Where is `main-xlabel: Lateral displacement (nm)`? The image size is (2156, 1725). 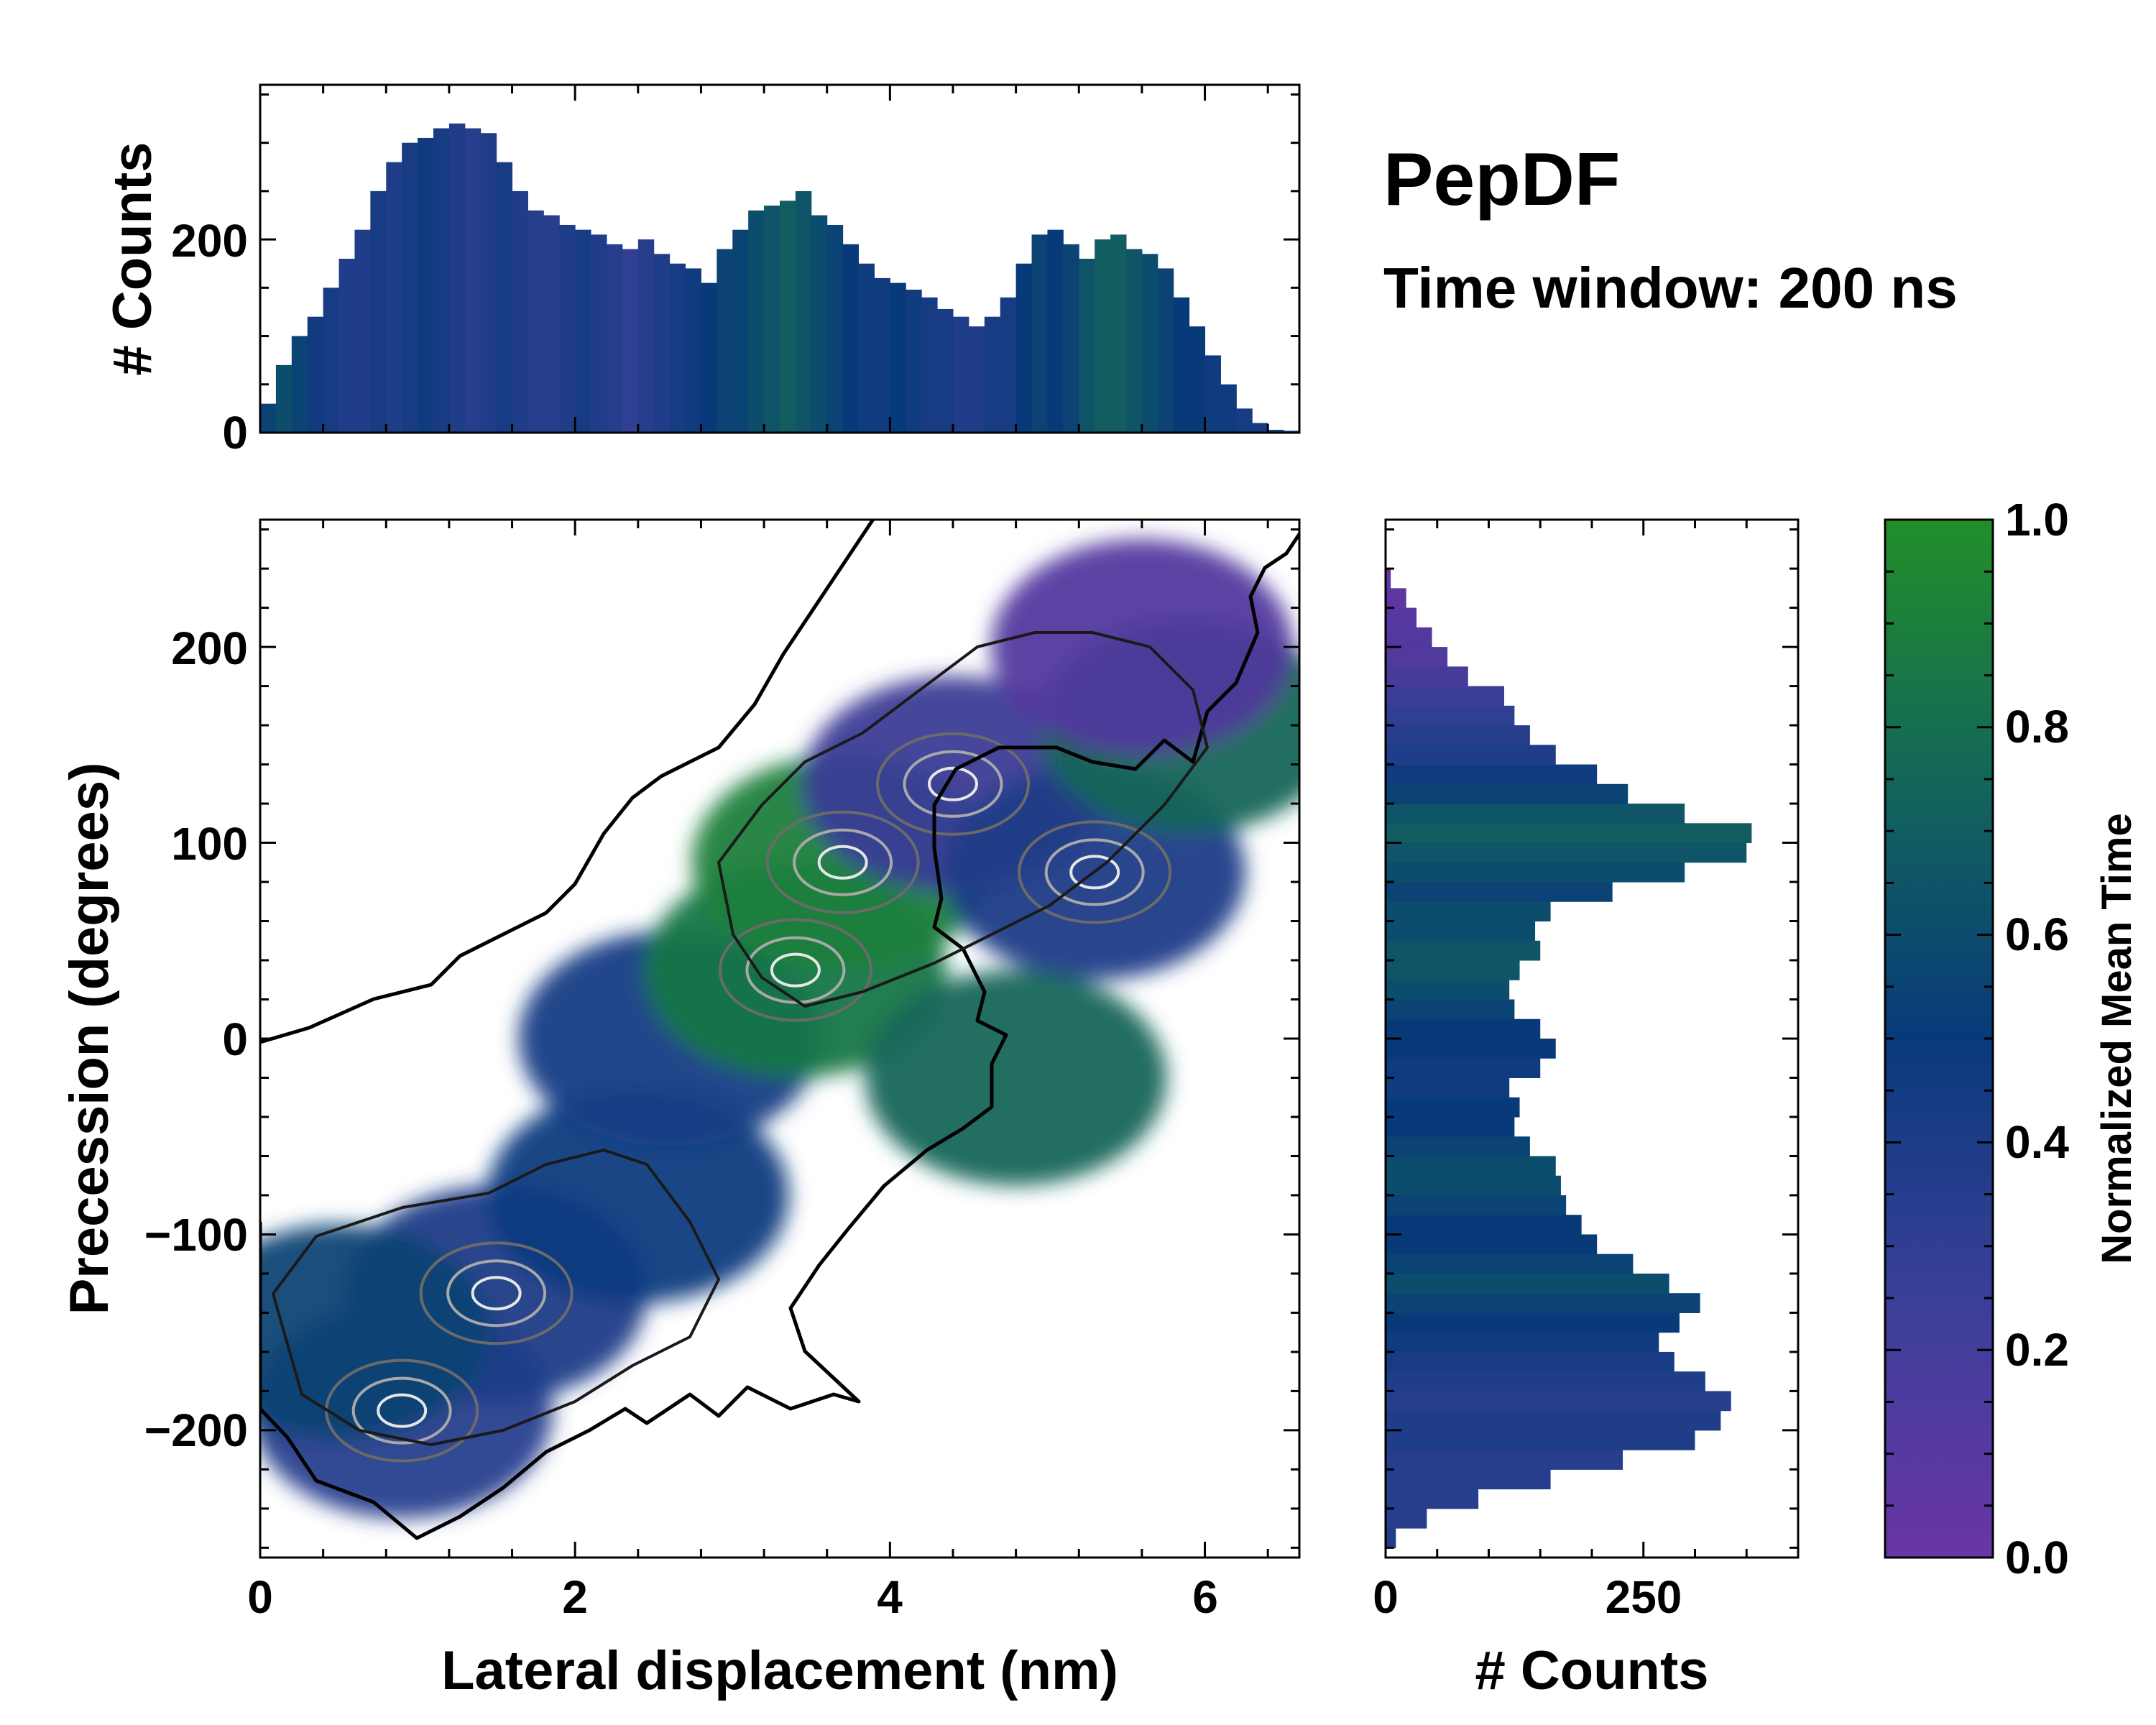
main-xlabel: Lateral displacement (nm) is located at coordinates (779, 1670).